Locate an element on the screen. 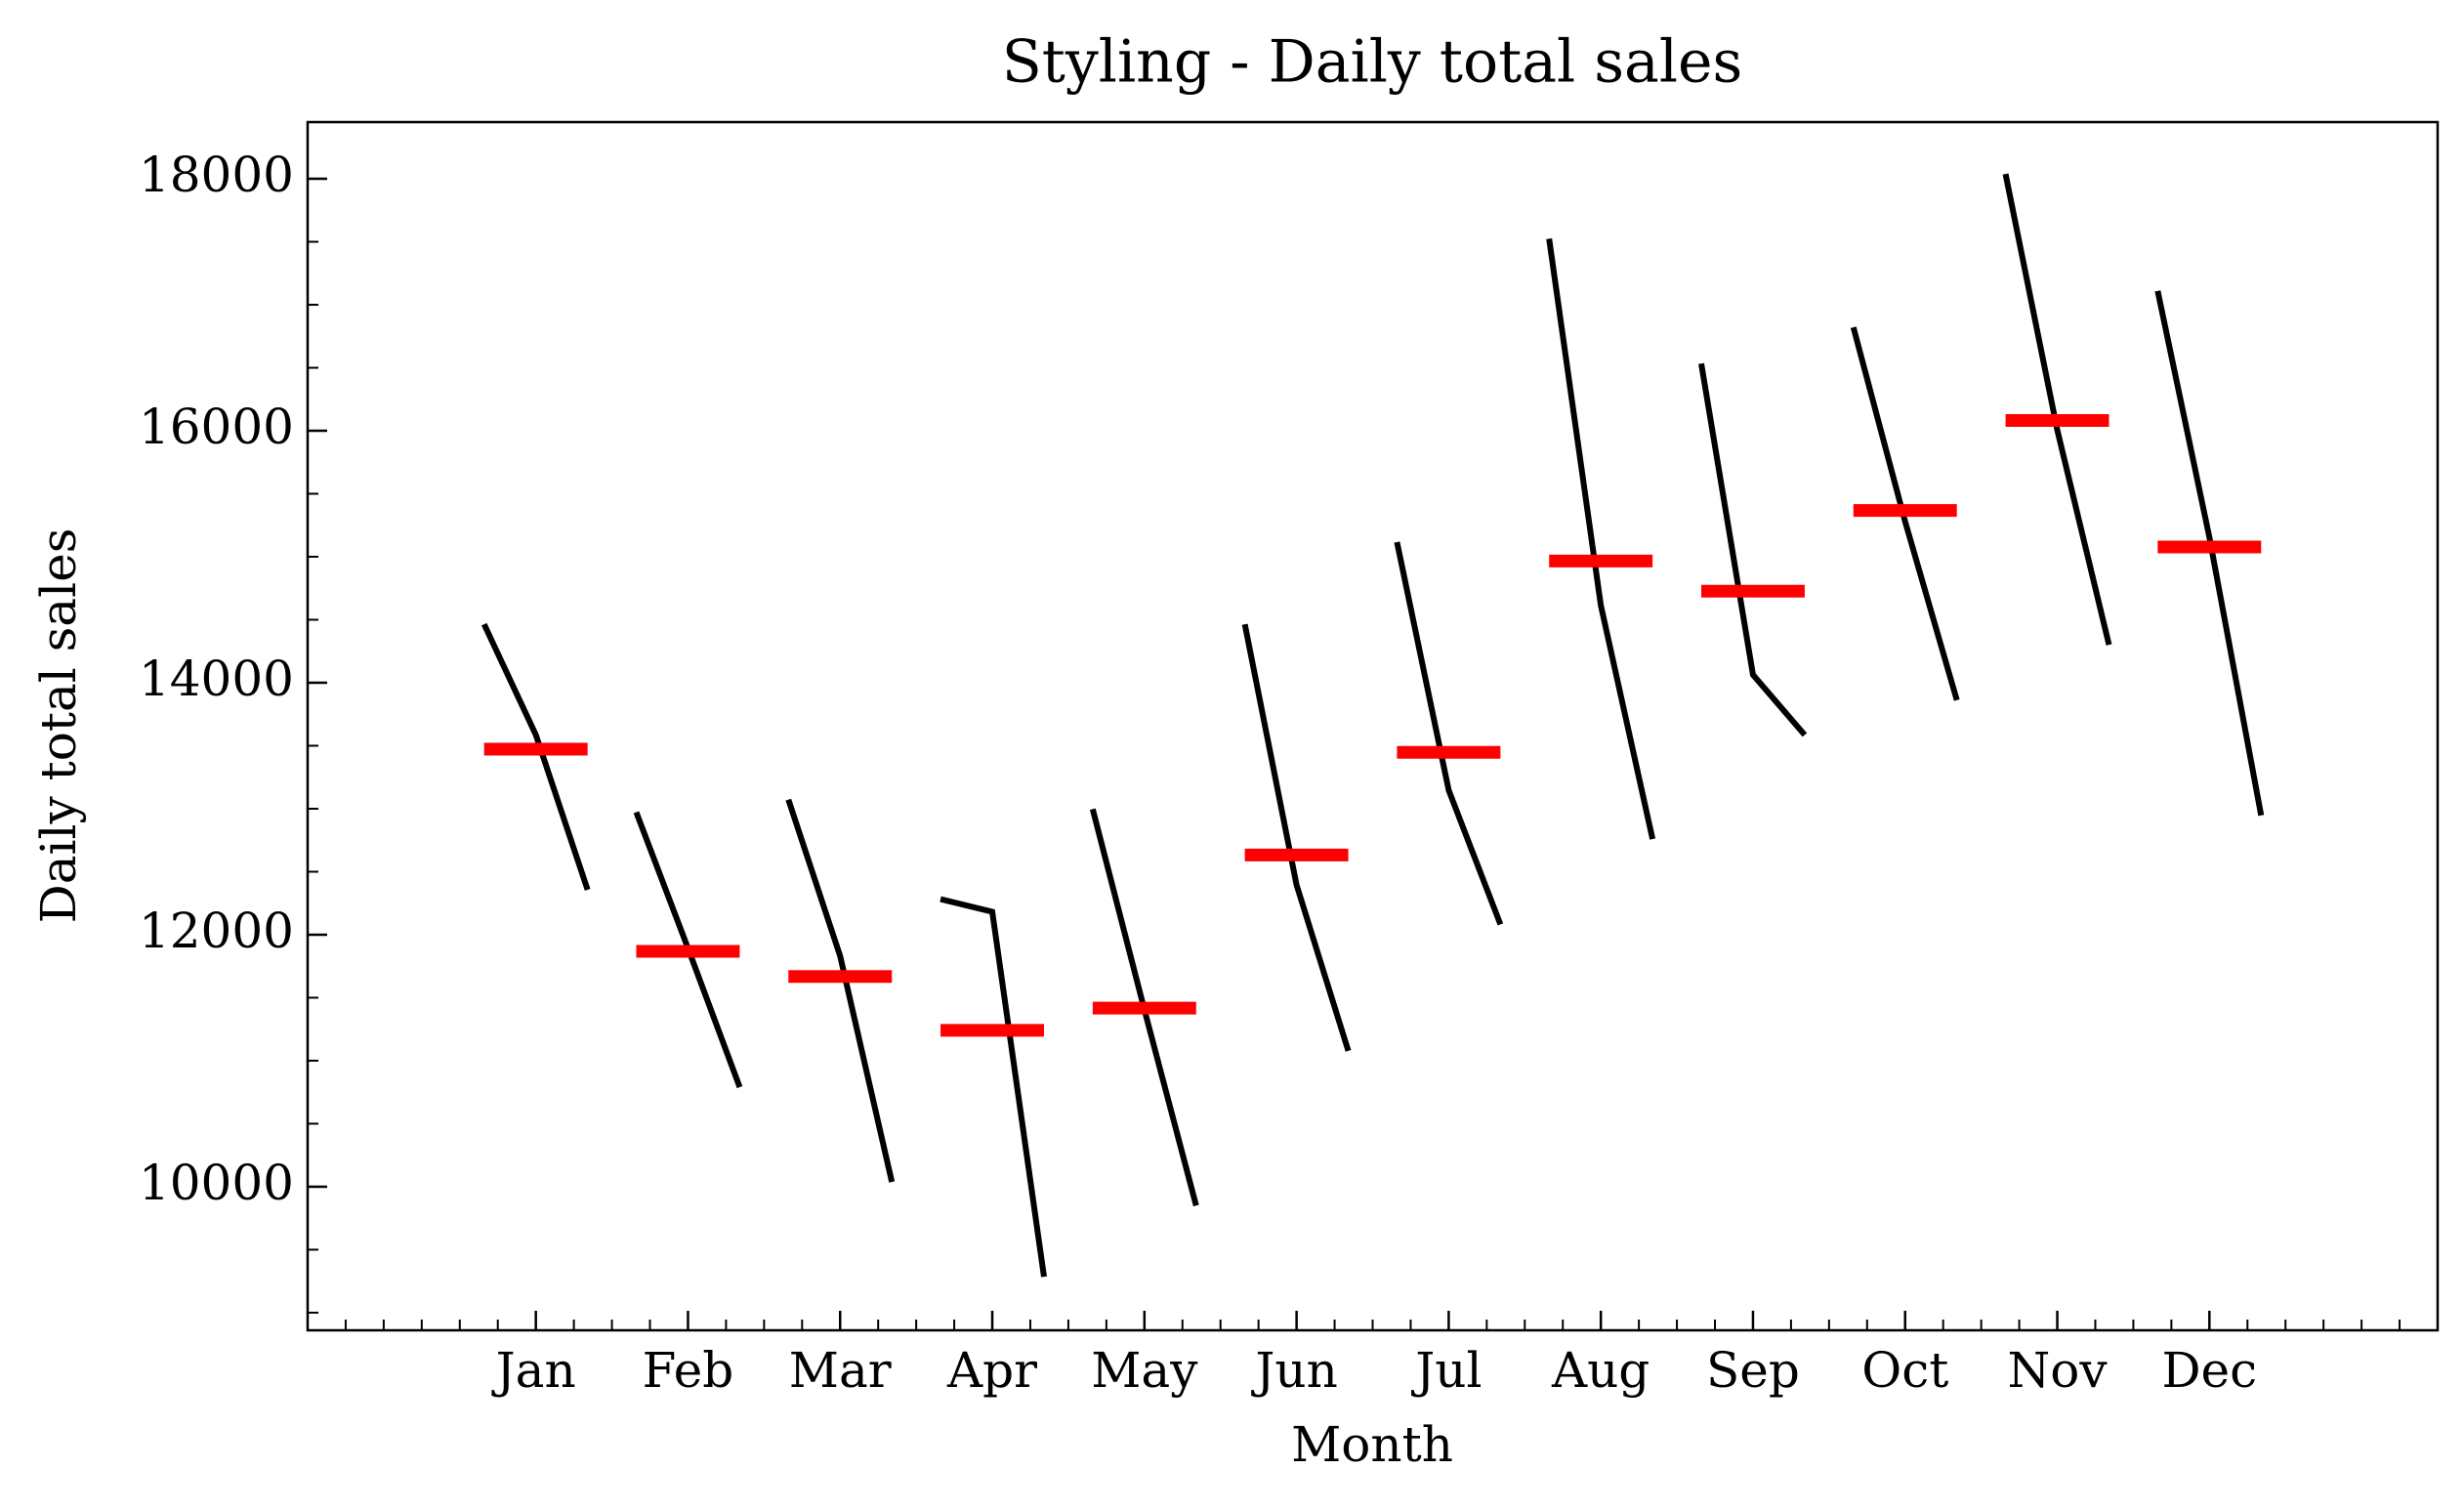 This screenshot has height=1511, width=2464. y-tick-label: 12000 is located at coordinates (216, 930).